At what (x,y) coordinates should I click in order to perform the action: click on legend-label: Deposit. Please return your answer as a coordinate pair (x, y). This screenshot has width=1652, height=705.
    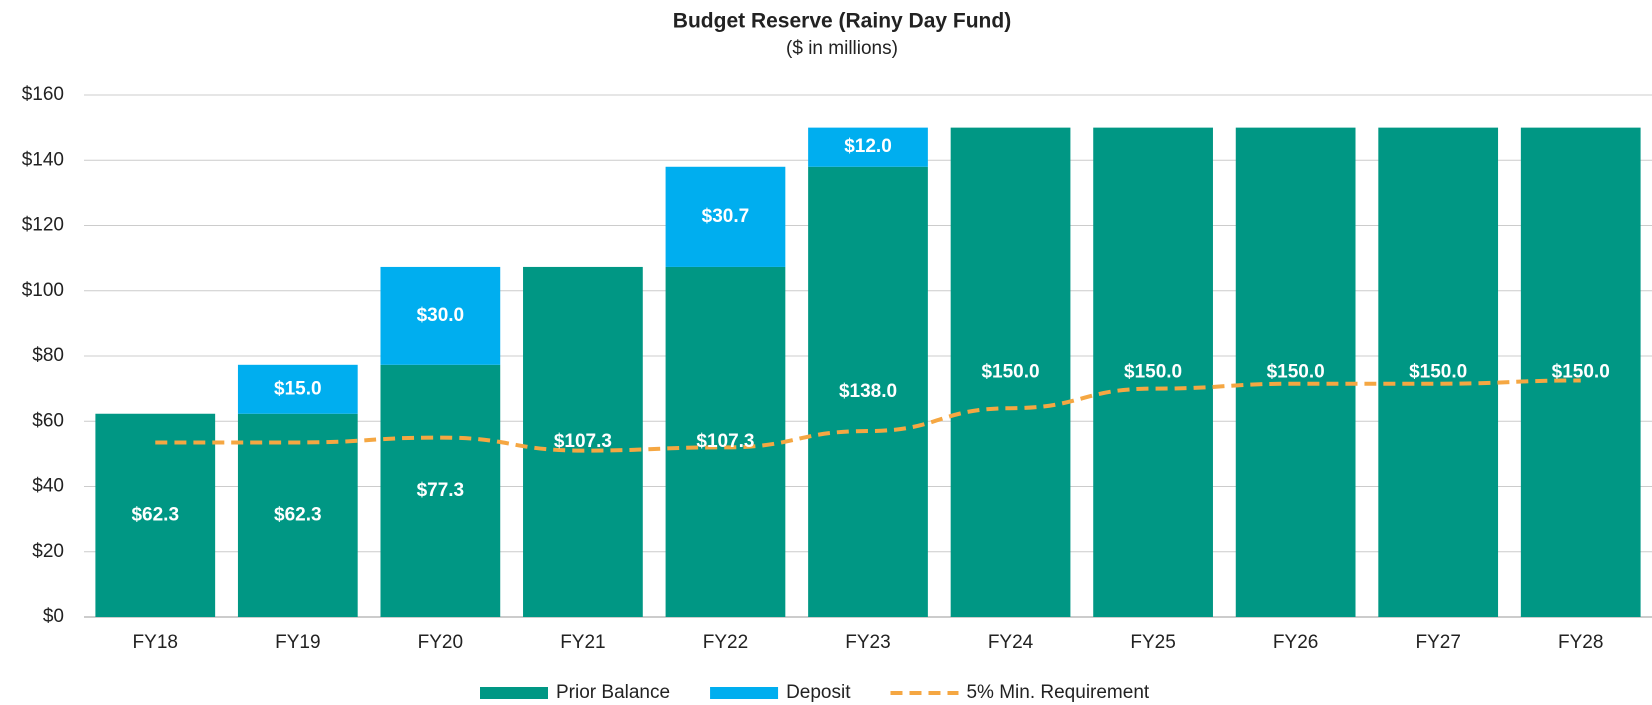
    Looking at the image, I should click on (818, 692).